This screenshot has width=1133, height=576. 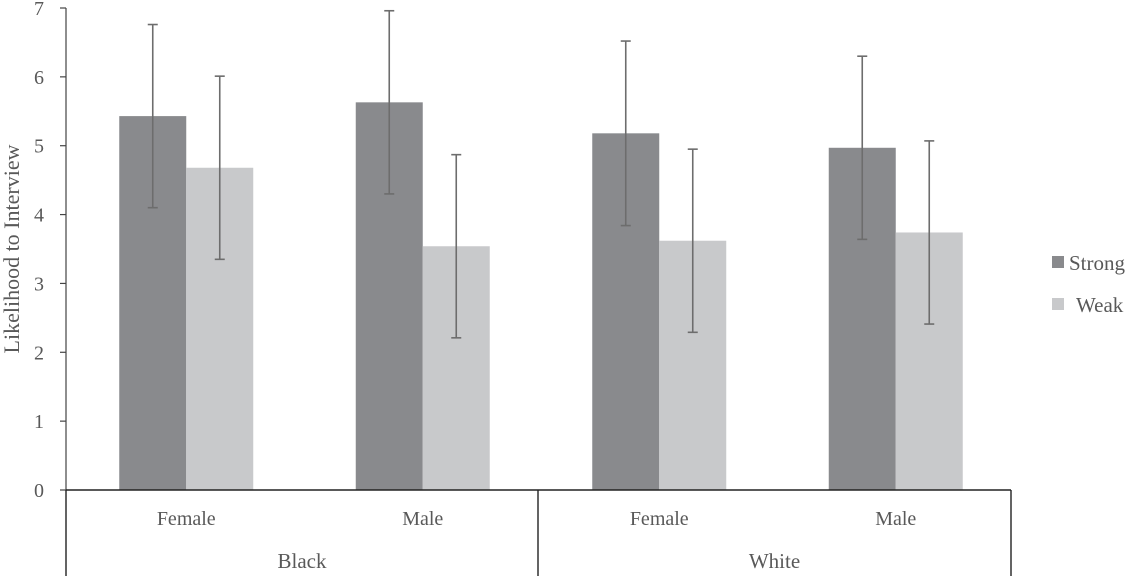 What do you see at coordinates (1097, 263) in the screenshot?
I see `legend-label-strong: Strong` at bounding box center [1097, 263].